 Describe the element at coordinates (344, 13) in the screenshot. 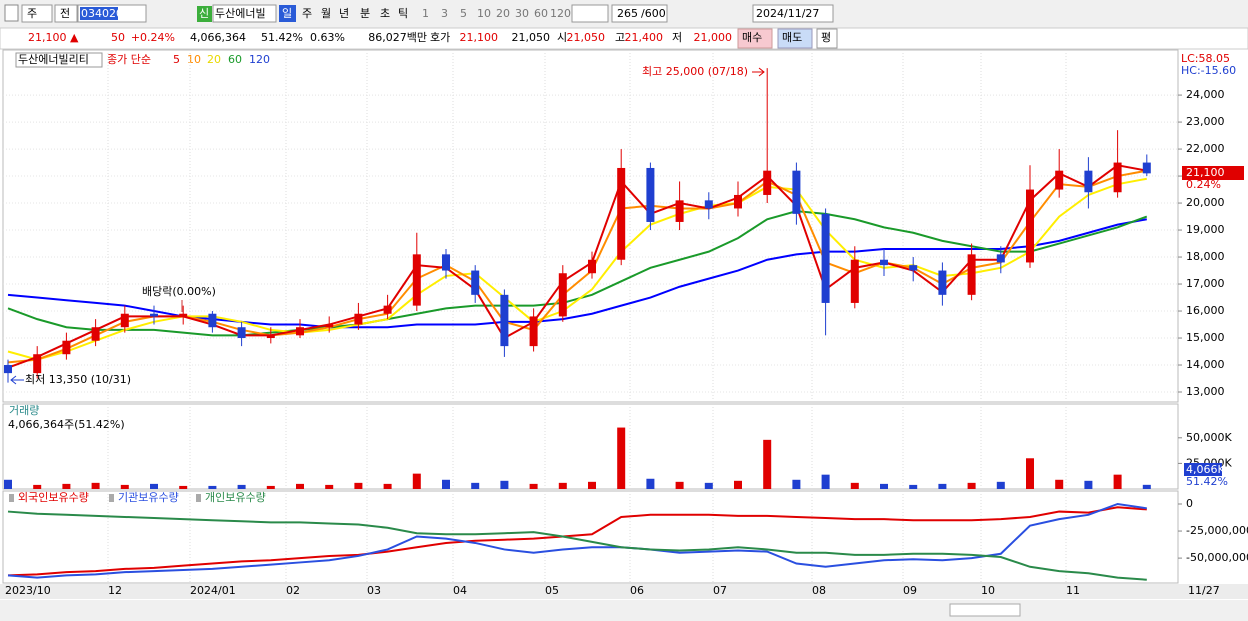

I see `period: 년` at that location.